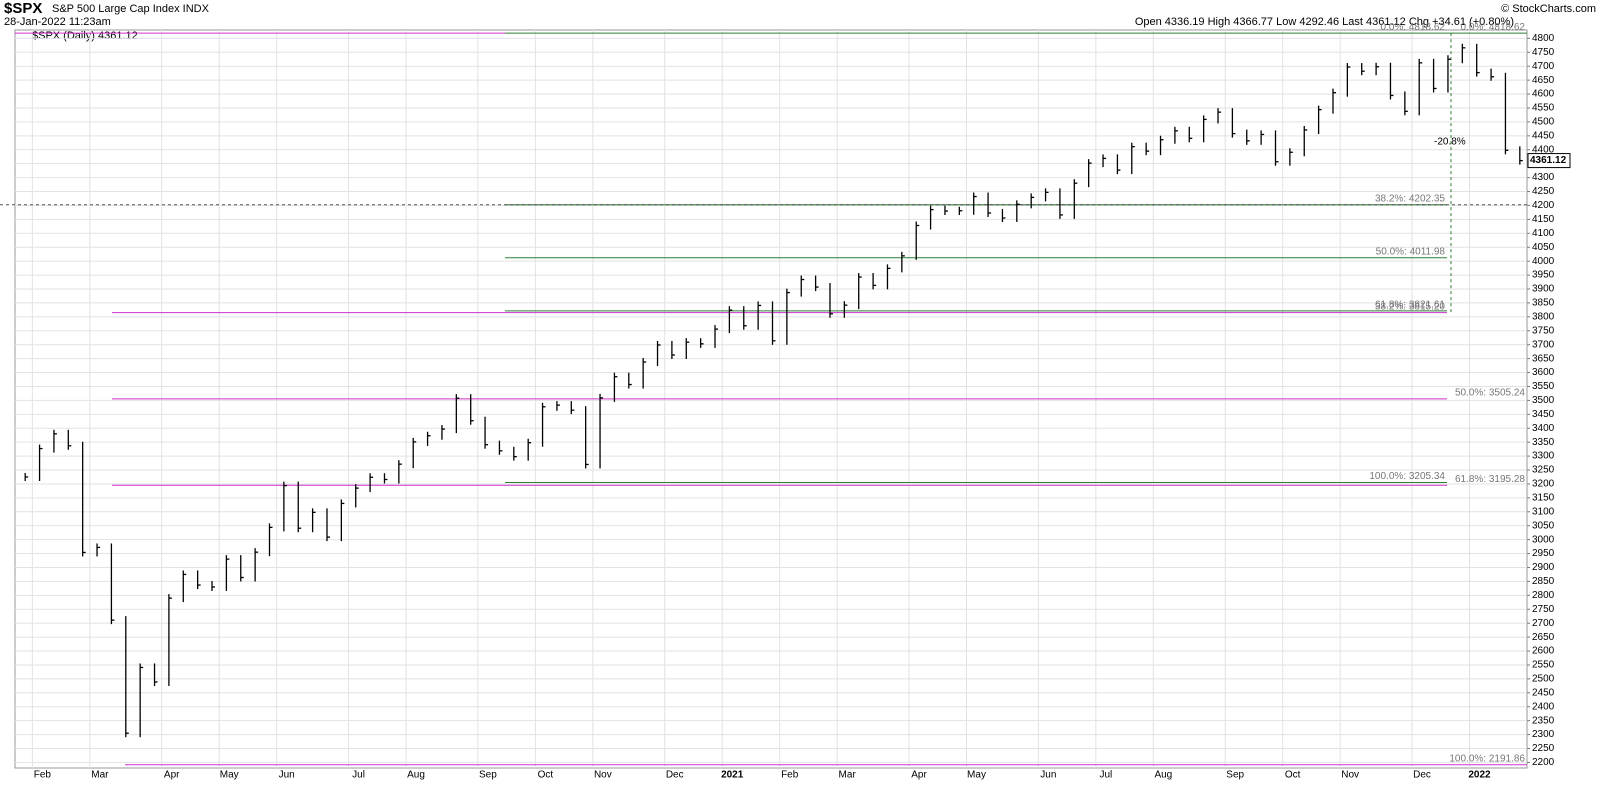 This screenshot has height=800, width=1600. I want to click on fib-label: 61.8%: 3821.61, so click(1410, 304).